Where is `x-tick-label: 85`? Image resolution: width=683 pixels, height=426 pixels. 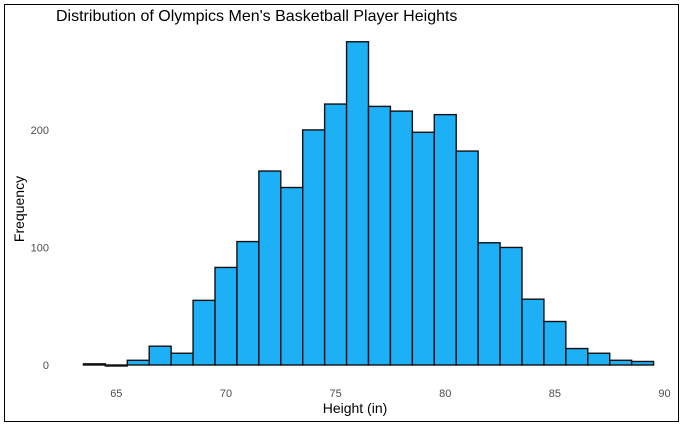 x-tick-label: 85 is located at coordinates (555, 394).